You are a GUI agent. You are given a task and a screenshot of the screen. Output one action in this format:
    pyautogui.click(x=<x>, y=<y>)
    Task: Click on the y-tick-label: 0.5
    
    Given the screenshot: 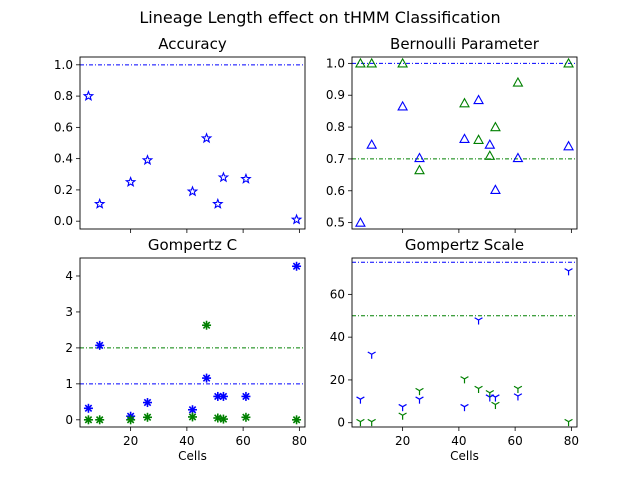 What is the action you would take?
    pyautogui.click(x=335, y=223)
    